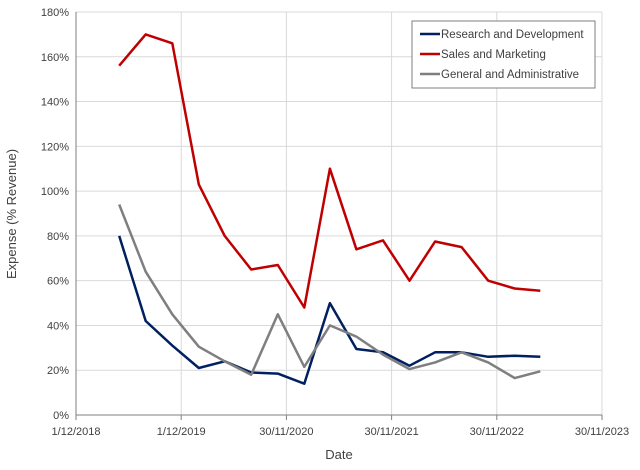 Image resolution: width=640 pixels, height=470 pixels. What do you see at coordinates (55, 192) in the screenshot?
I see `y-tick-label: 100%` at bounding box center [55, 192].